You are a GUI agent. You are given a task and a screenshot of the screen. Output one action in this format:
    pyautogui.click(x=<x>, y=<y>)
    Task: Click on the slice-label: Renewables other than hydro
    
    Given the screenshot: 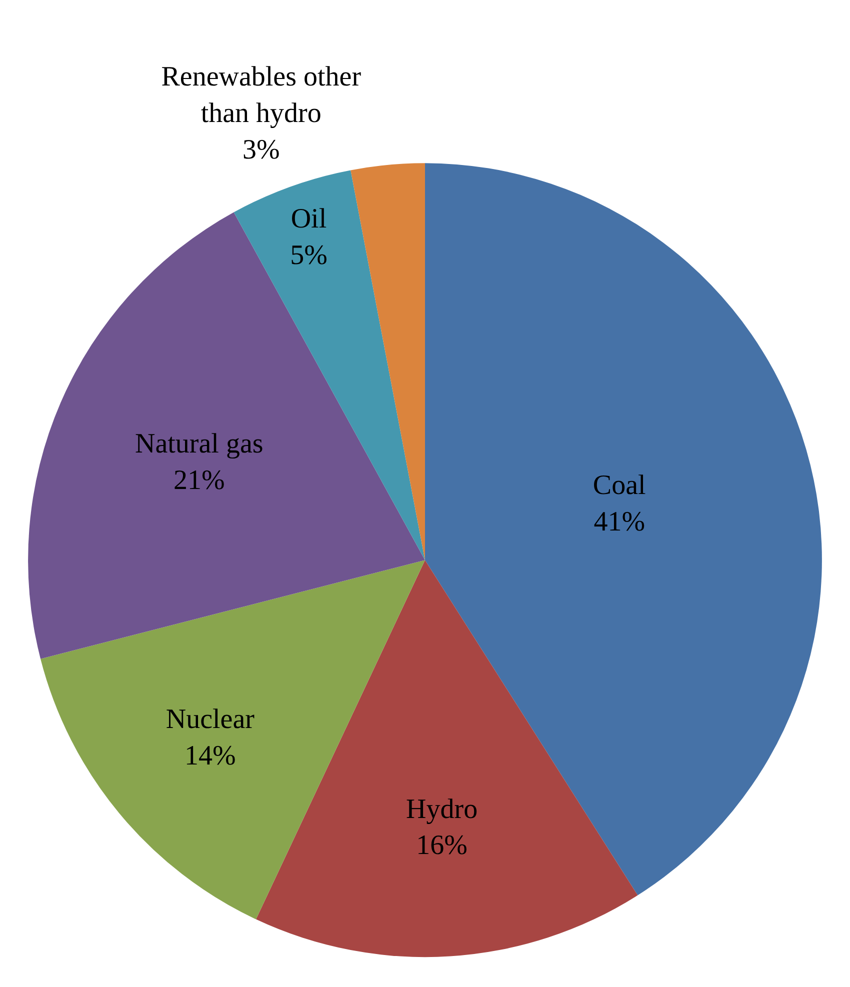 What is the action you would take?
    pyautogui.click(x=261, y=95)
    